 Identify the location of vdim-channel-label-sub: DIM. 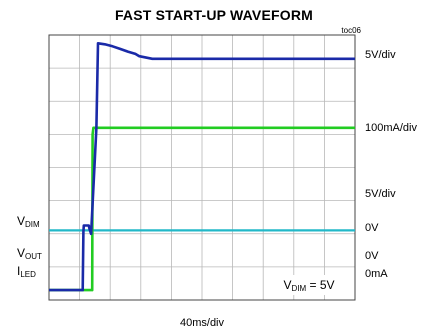
(32, 224).